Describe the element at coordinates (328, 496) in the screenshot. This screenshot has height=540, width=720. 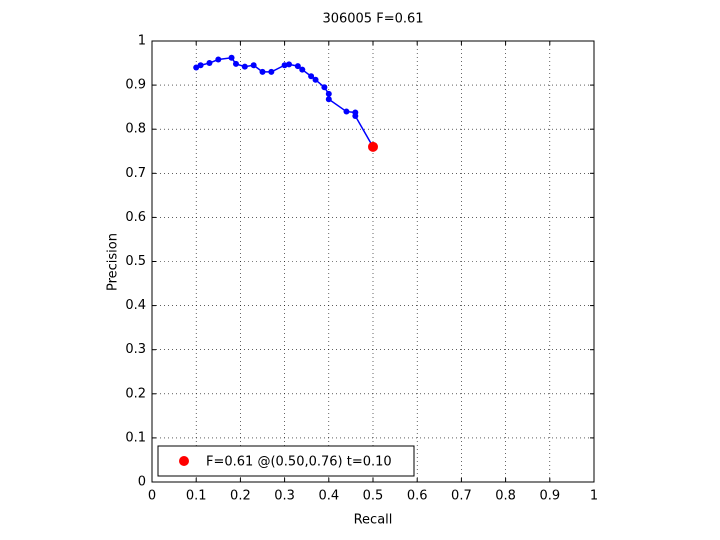
I see `x-tick-label: 0.4` at that location.